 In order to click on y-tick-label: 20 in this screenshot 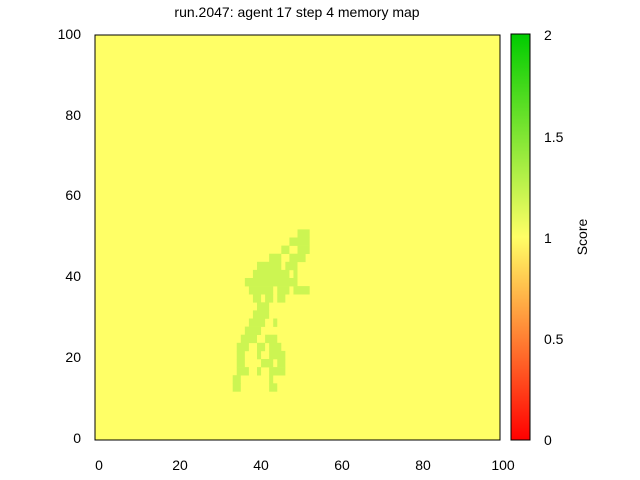, I will do `click(73, 357)`.